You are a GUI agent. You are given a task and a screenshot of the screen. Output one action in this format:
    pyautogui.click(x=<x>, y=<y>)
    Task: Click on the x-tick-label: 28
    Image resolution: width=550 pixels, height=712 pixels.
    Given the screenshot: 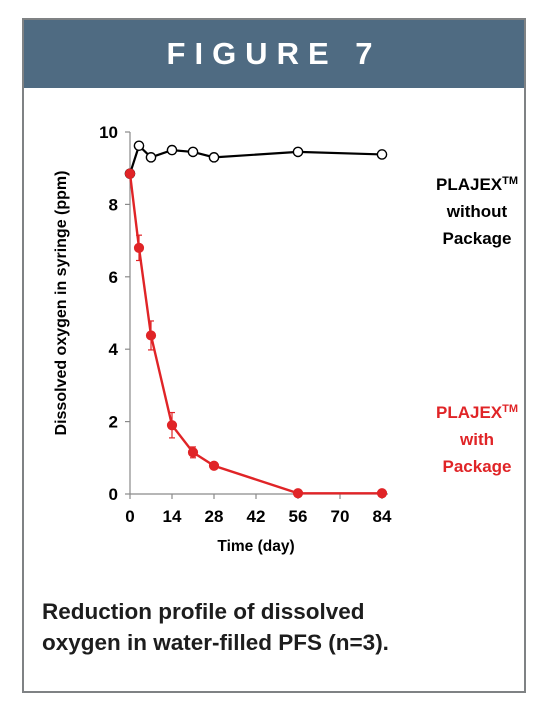 What is the action you would take?
    pyautogui.click(x=214, y=516)
    